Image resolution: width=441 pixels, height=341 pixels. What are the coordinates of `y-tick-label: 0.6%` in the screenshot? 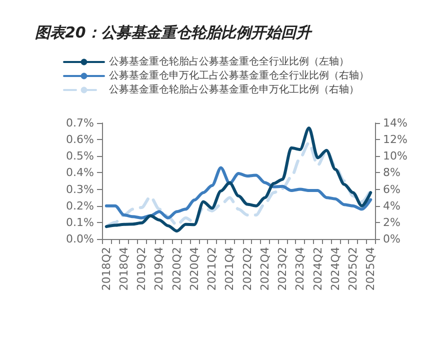 It's located at (80, 139).